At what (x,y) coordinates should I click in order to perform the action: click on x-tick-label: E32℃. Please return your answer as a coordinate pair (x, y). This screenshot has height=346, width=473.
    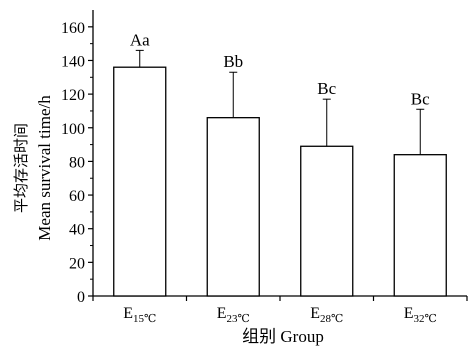
    Looking at the image, I should click on (420, 315).